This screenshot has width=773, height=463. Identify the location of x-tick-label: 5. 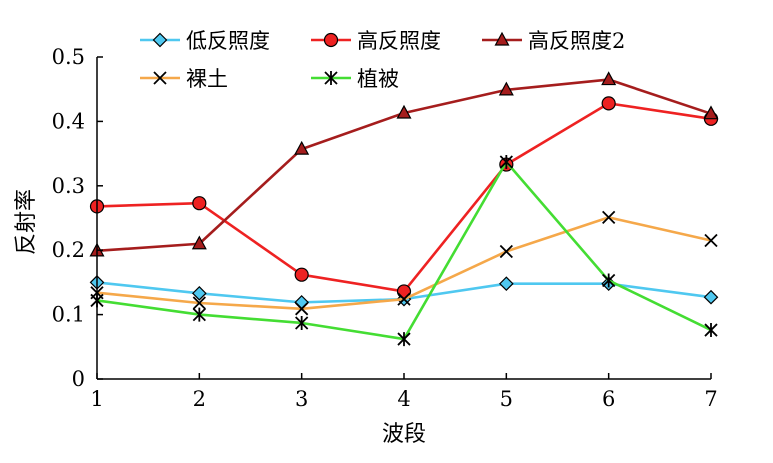
(506, 399).